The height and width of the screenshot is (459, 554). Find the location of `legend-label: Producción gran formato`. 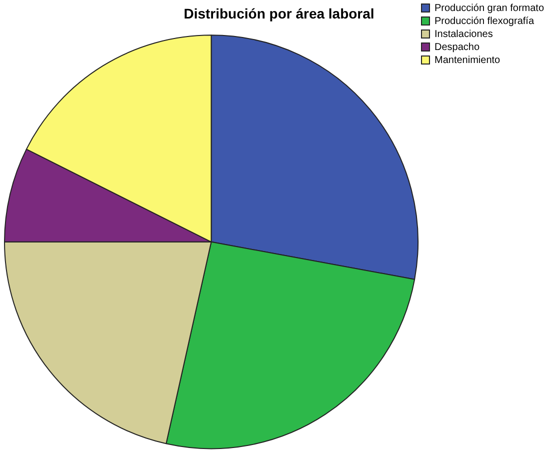

legend-label: Producción gran formato is located at coordinates (489, 8).